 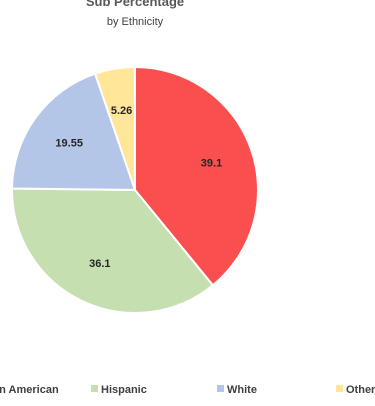 What do you see at coordinates (242, 390) in the screenshot?
I see `legend-label-white: White` at bounding box center [242, 390].